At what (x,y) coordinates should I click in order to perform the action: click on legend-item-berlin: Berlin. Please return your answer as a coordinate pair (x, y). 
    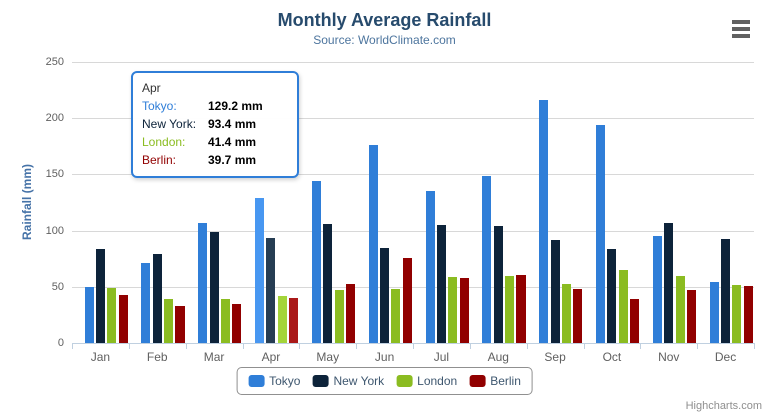
    Looking at the image, I should click on (495, 381).